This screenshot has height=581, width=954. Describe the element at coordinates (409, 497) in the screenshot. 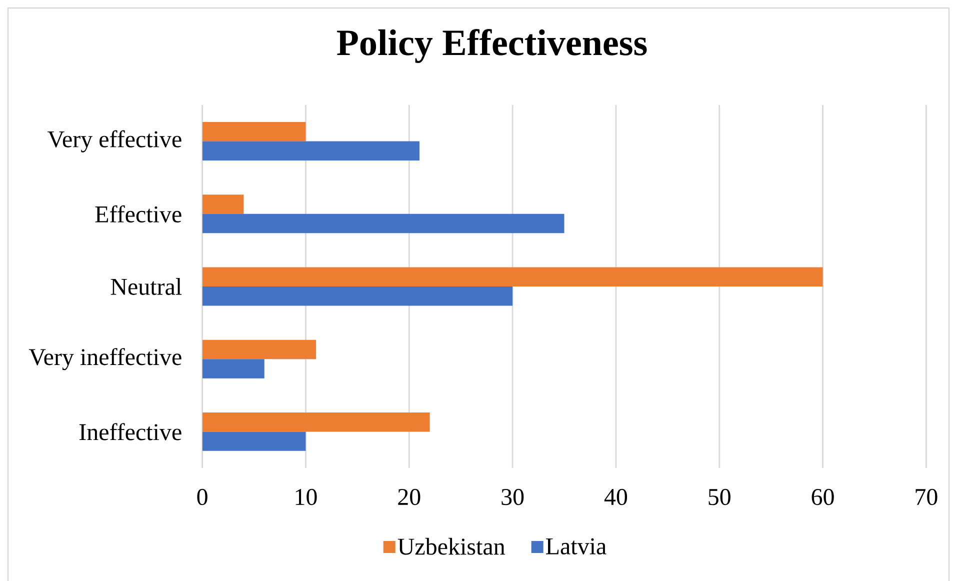

I see `x-tick-label: 20` at that location.